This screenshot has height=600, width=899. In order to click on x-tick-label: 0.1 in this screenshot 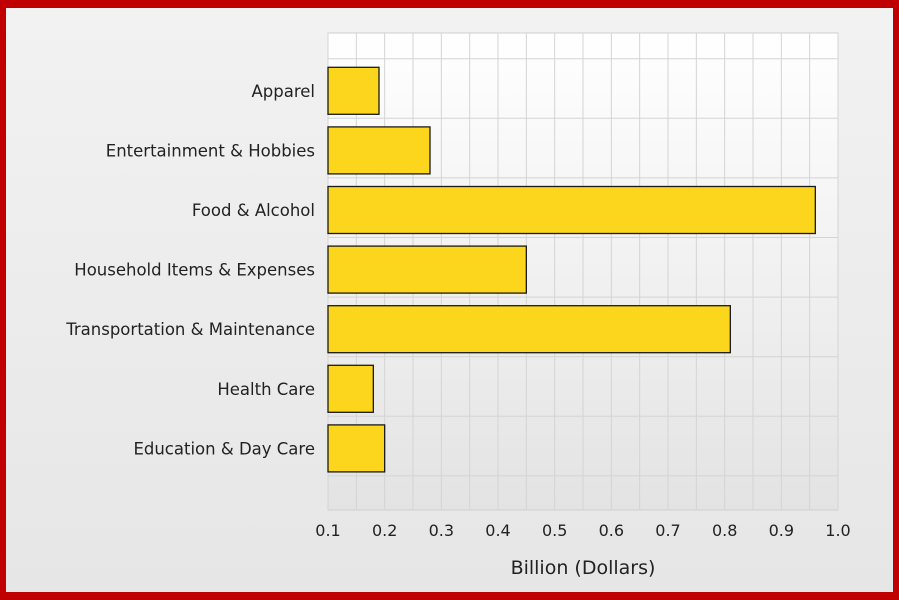, I will do `click(327, 530)`.